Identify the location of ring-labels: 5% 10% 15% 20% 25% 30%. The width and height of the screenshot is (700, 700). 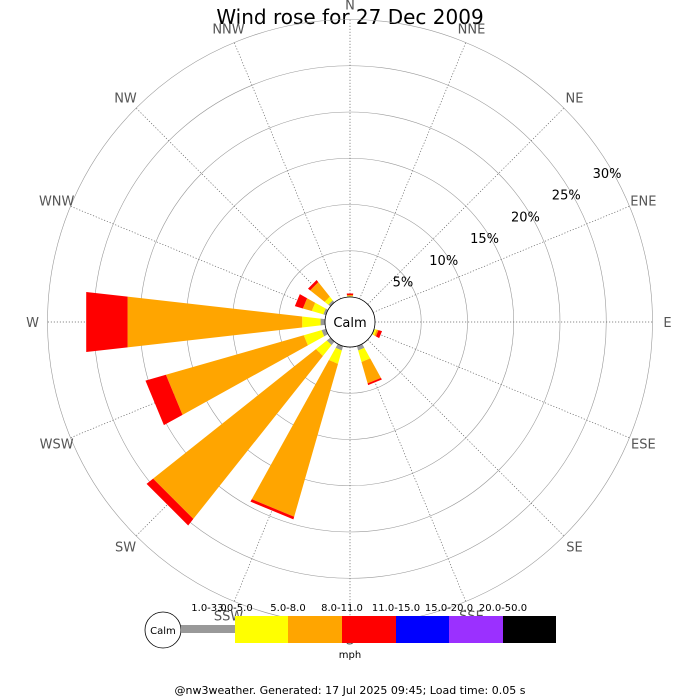
(507, 229).